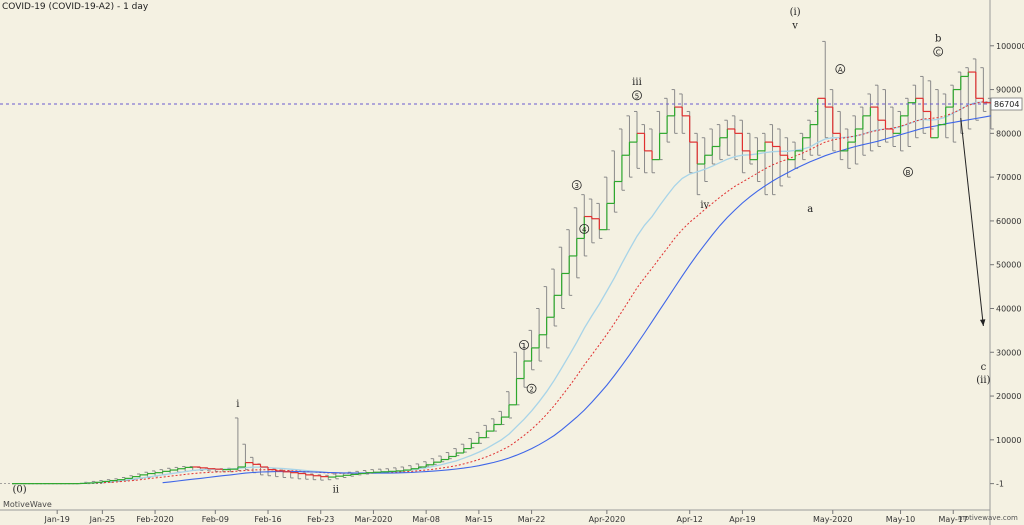  What do you see at coordinates (1008, 221) in the screenshot?
I see `y-tick-label: 60000` at bounding box center [1008, 221].